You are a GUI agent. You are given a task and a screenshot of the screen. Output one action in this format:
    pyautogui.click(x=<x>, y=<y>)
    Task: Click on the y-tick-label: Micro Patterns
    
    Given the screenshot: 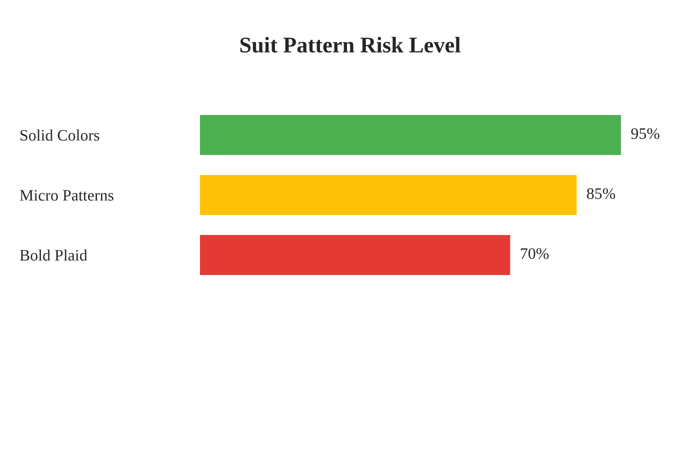 What is the action you would take?
    pyautogui.click(x=67, y=195)
    